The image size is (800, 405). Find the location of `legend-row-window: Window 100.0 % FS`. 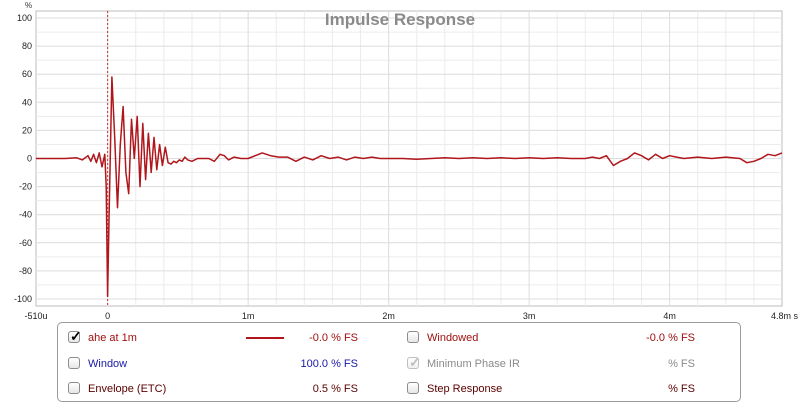

legend-row-window: Window 100.0 % FS is located at coordinates (213, 364).